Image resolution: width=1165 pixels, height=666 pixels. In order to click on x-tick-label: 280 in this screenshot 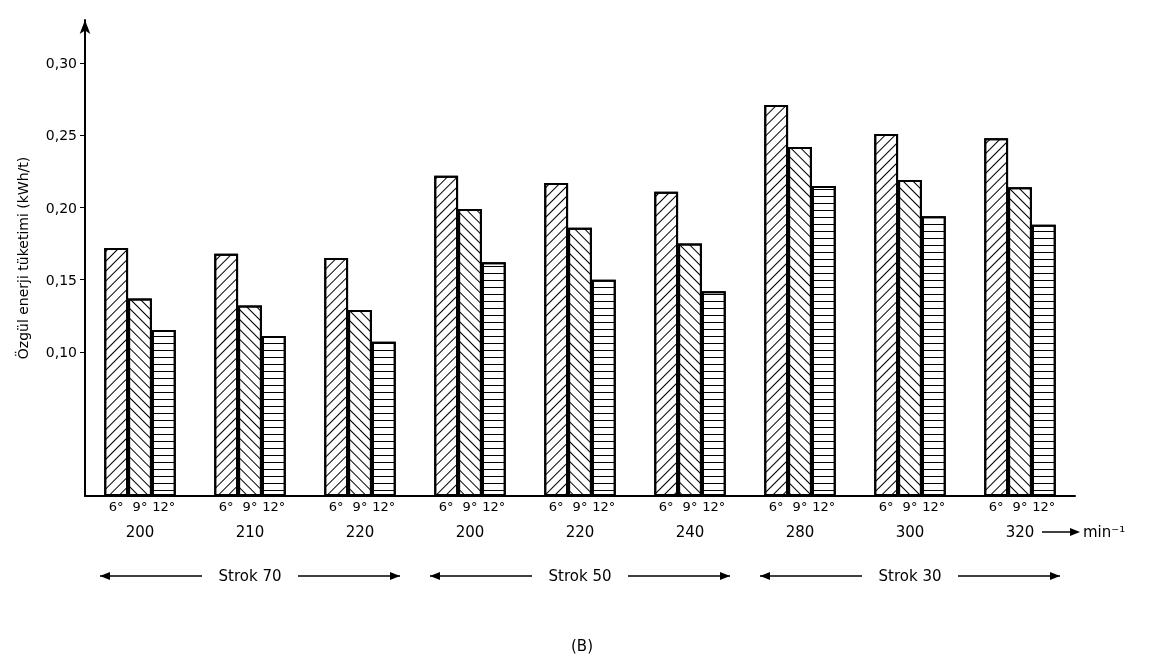, I will do `click(800, 531)`.